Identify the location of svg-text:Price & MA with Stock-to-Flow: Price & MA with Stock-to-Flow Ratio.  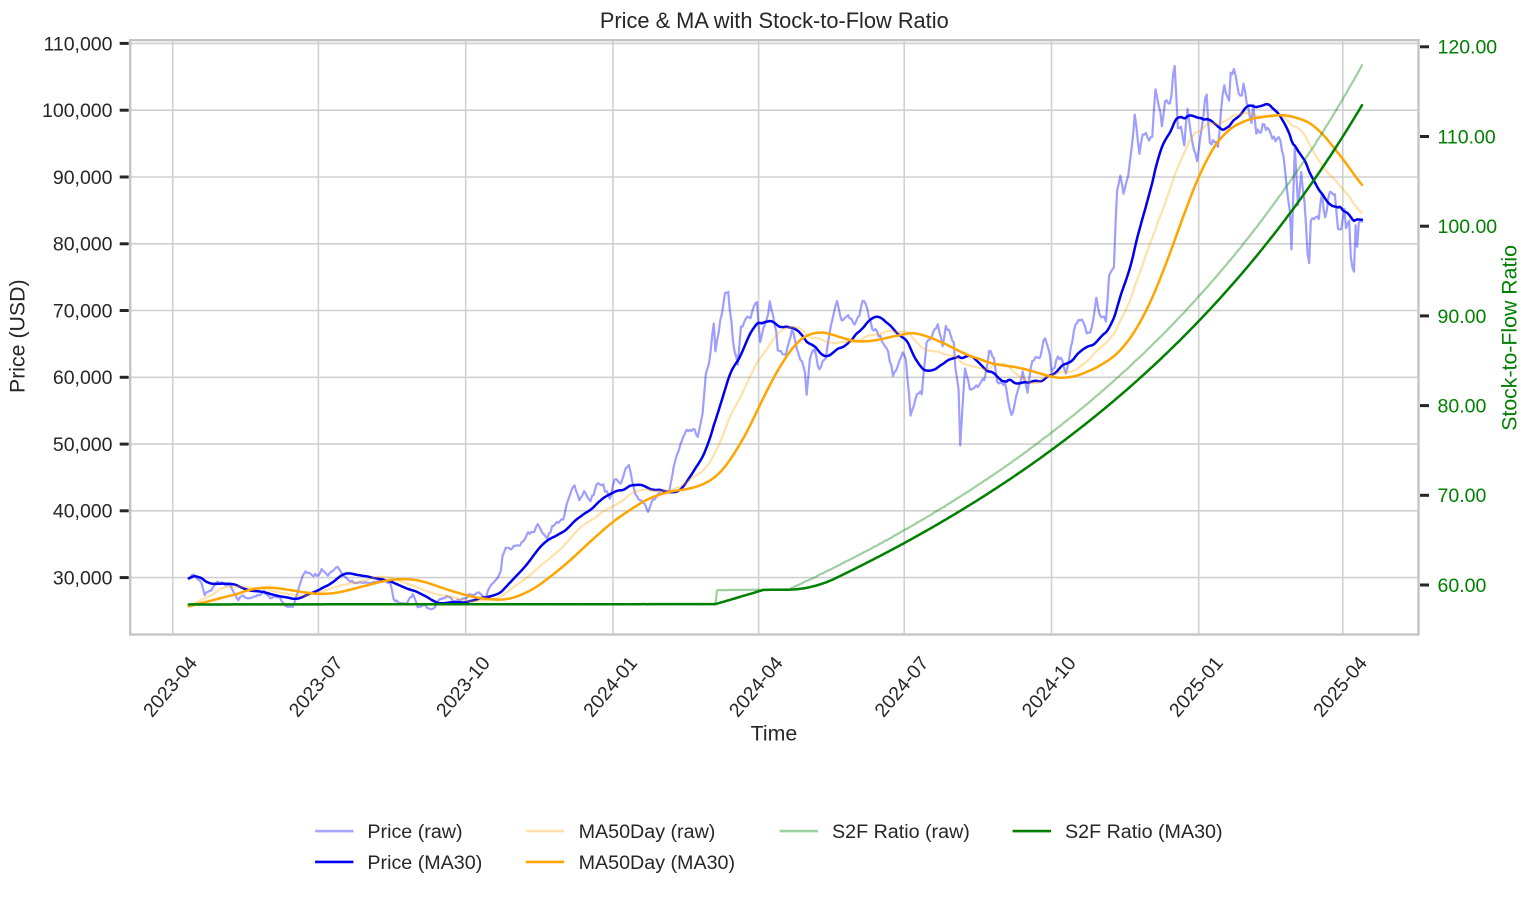
(774, 20).